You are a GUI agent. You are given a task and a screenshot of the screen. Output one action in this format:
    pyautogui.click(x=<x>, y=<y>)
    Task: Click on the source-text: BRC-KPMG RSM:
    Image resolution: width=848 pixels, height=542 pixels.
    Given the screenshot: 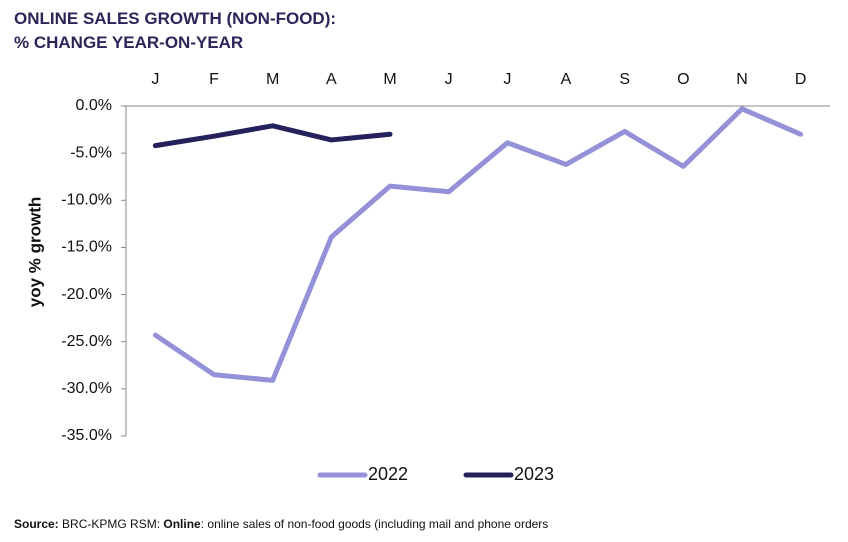 What is the action you would take?
    pyautogui.click(x=111, y=524)
    